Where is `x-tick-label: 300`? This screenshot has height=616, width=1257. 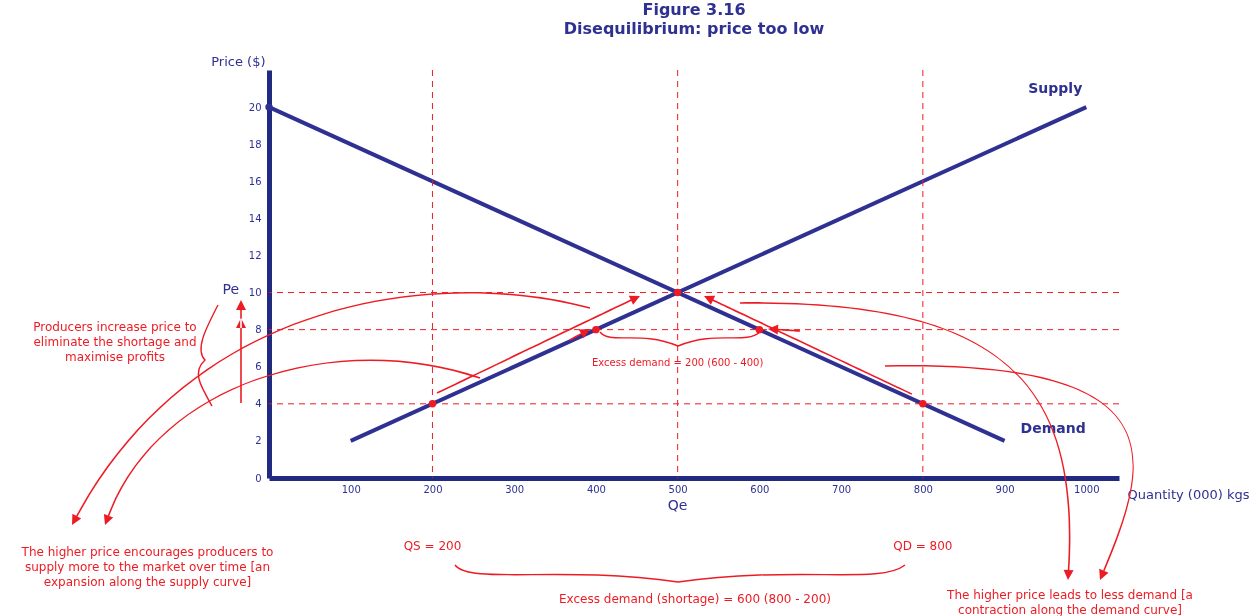 x-tick-label: 300 is located at coordinates (515, 489).